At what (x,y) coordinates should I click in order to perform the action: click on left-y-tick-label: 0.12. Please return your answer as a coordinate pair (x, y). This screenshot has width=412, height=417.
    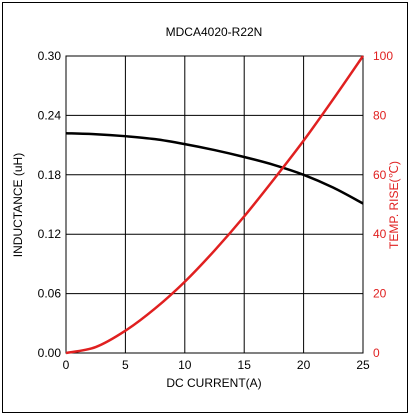
    Looking at the image, I should click on (50, 234).